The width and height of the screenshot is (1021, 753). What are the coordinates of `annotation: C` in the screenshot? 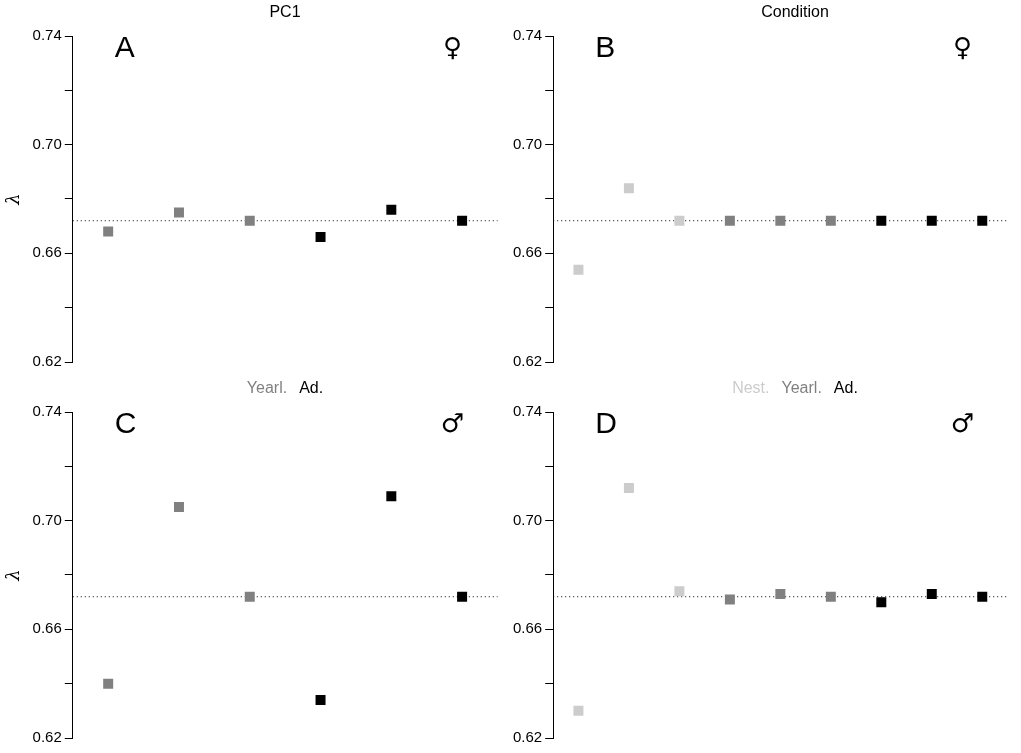 It's located at (125, 423).